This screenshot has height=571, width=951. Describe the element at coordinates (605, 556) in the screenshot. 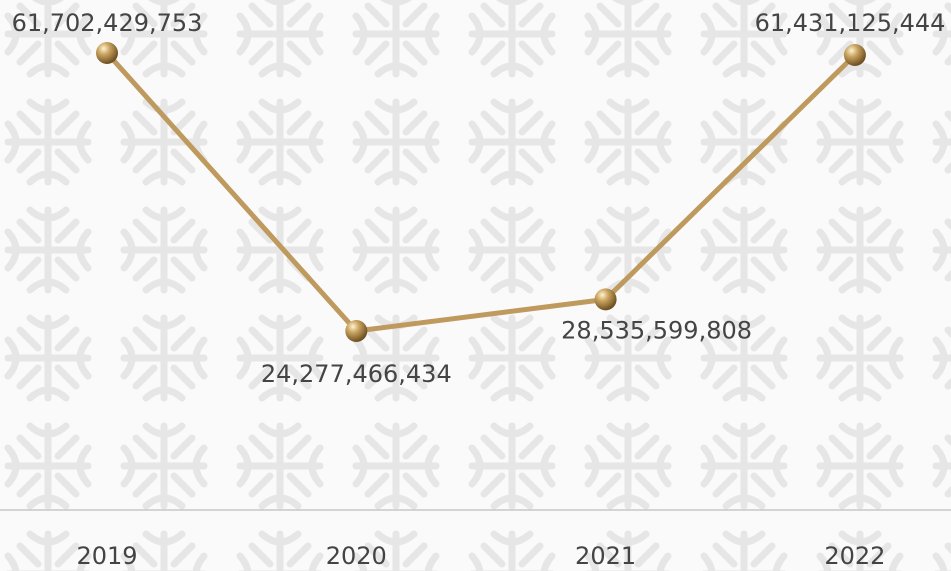

I see `x-tick-label: 2021` at that location.